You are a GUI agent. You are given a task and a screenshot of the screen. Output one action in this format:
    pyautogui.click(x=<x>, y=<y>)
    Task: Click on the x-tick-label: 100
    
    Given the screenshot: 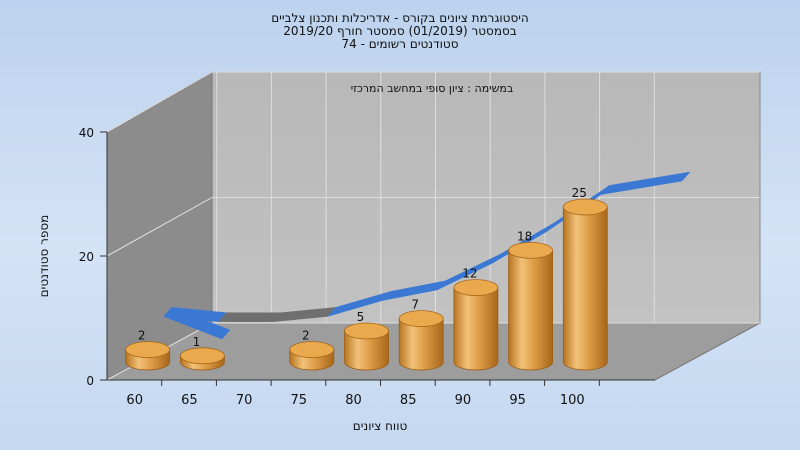 What is the action you would take?
    pyautogui.click(x=572, y=400)
    